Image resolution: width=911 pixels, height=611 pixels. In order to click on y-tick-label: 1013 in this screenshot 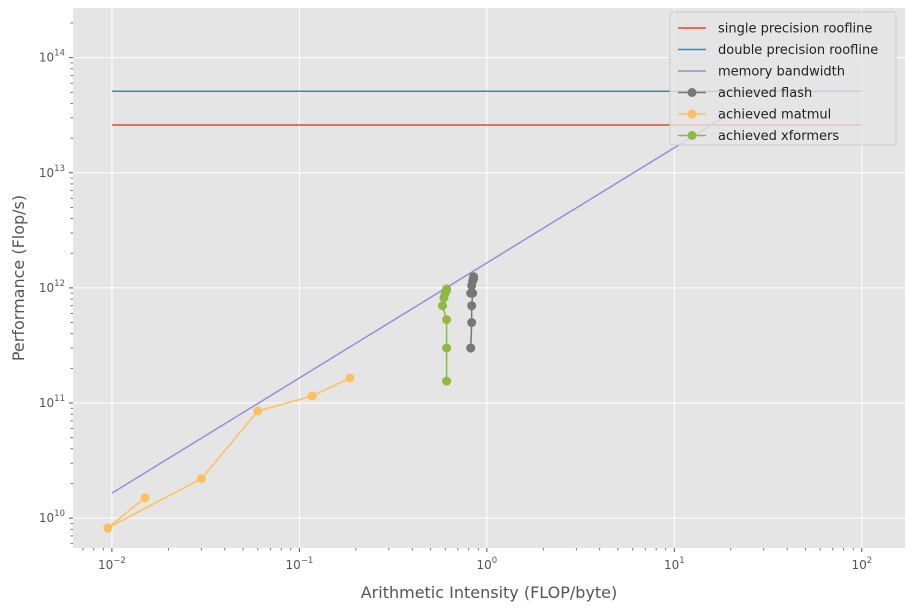, I will do `click(52, 172)`.